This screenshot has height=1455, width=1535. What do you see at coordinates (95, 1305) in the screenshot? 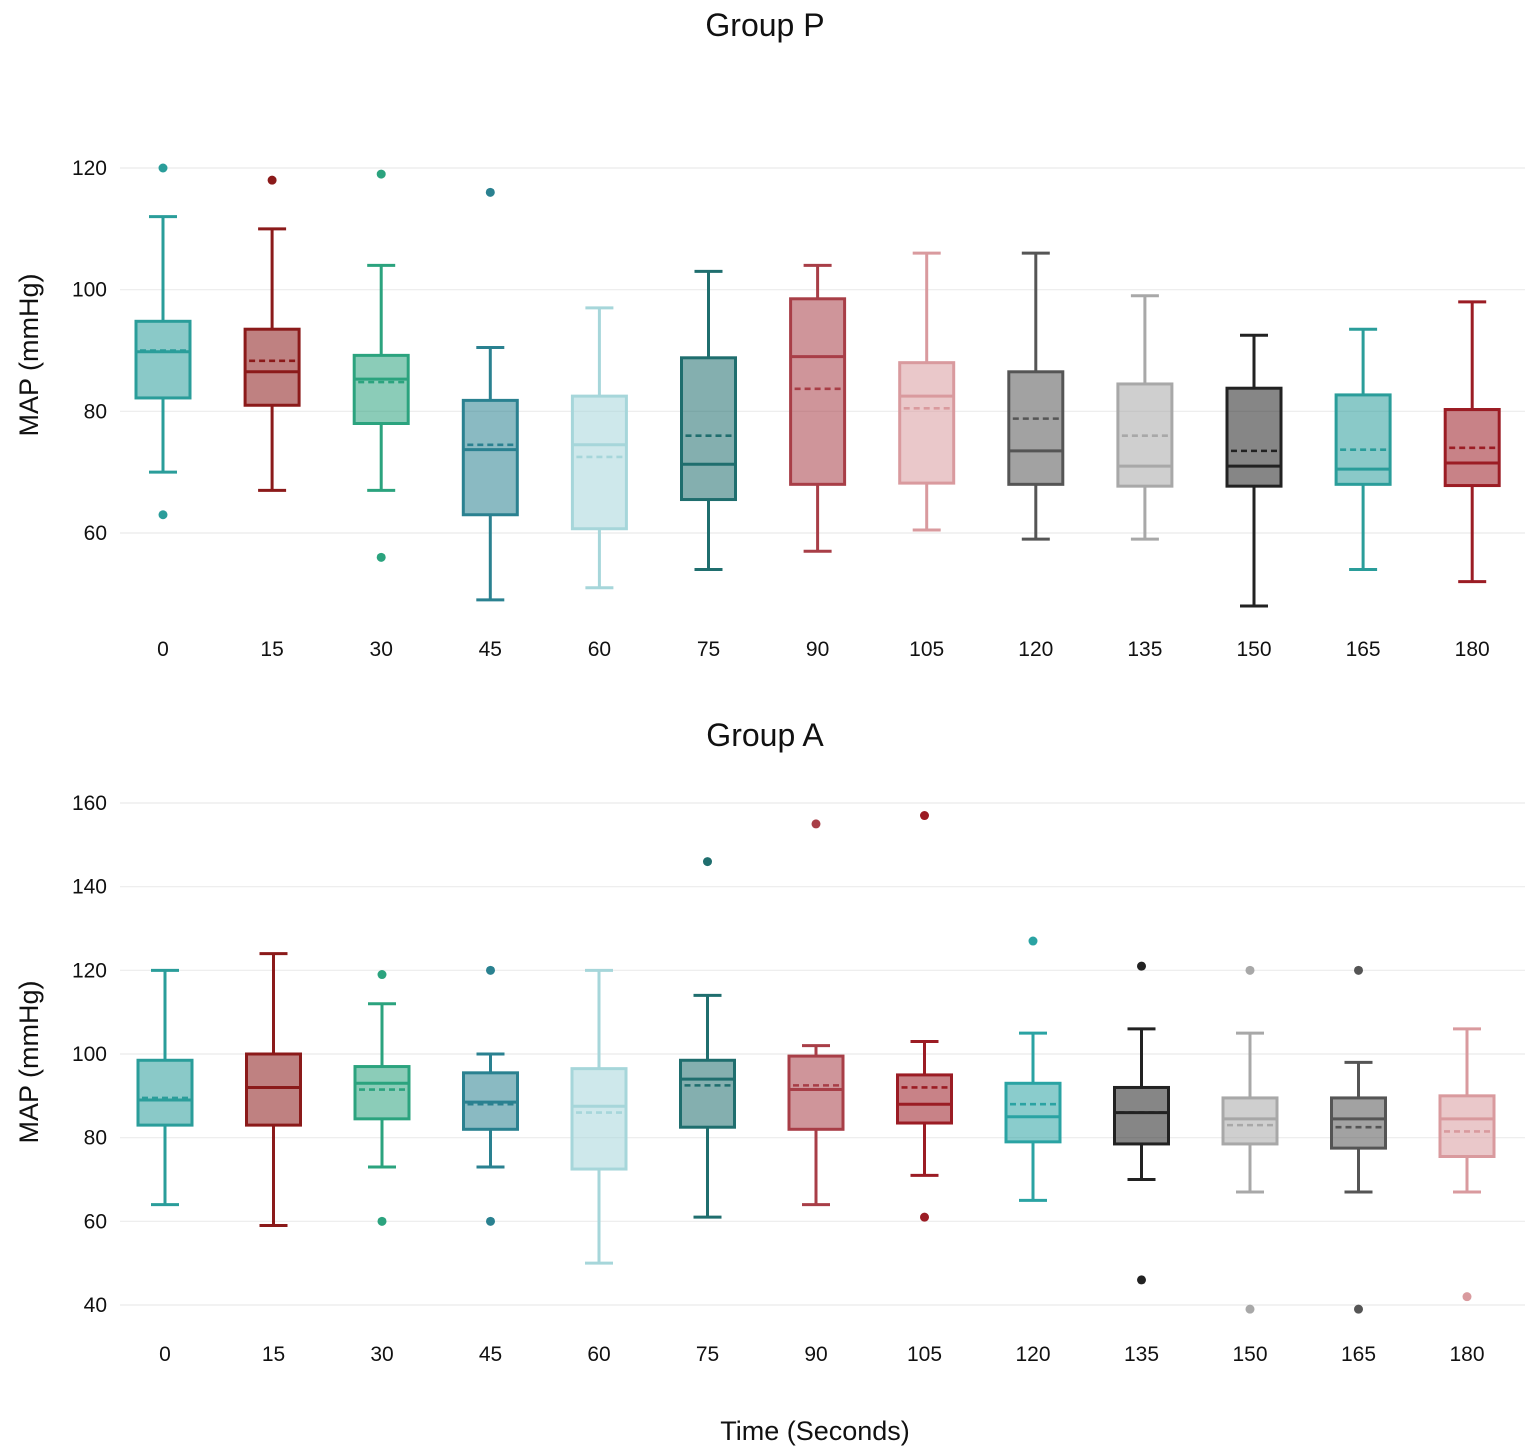
I see `y-tick-label: 40` at bounding box center [95, 1305].